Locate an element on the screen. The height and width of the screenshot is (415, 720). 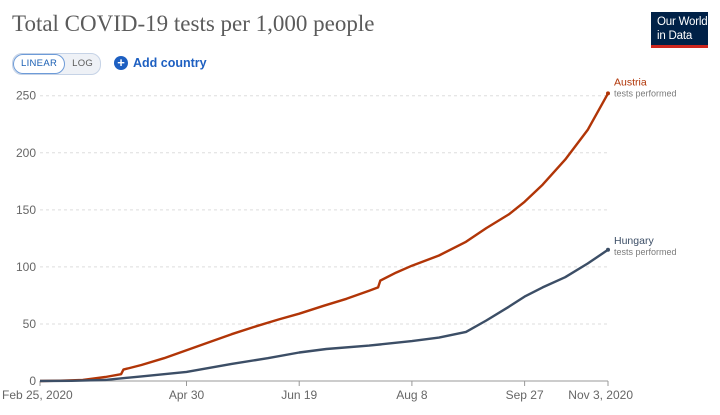
series-label-austria: Austria is located at coordinates (630, 82).